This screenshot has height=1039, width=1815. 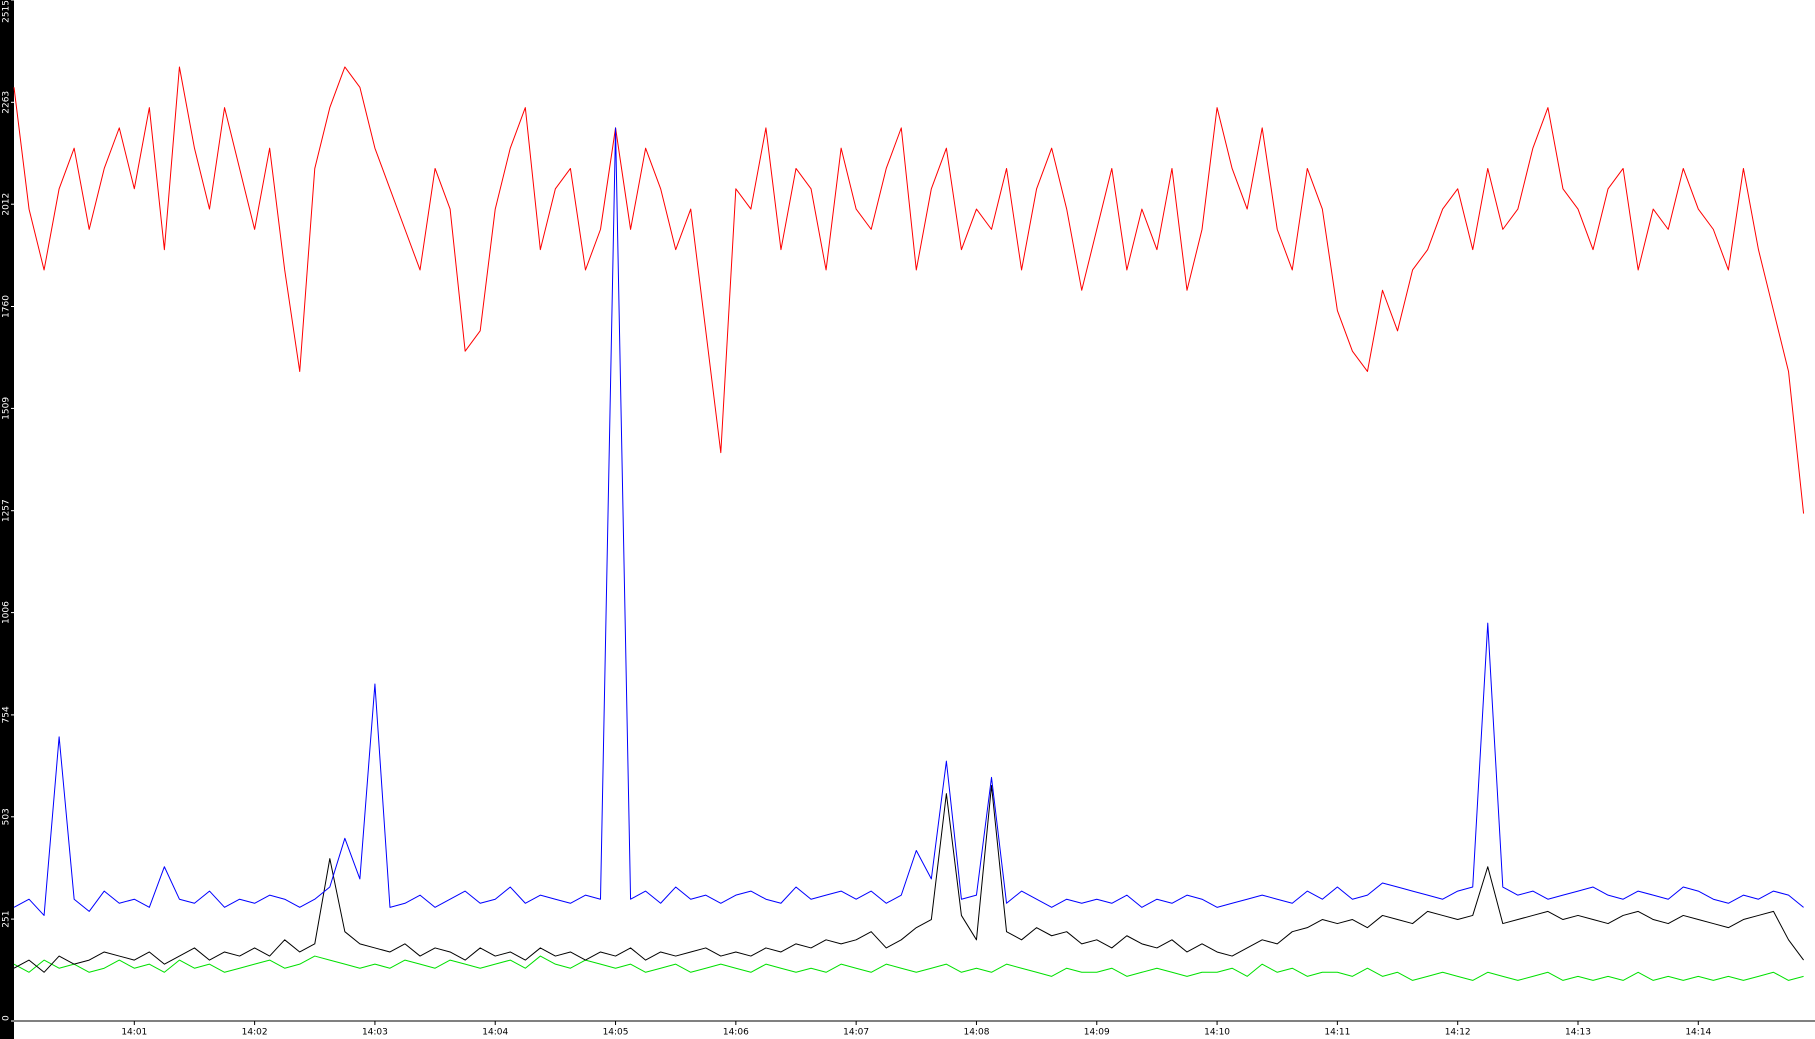 What do you see at coordinates (616, 1033) in the screenshot?
I see `x-tick-label: 14:05` at bounding box center [616, 1033].